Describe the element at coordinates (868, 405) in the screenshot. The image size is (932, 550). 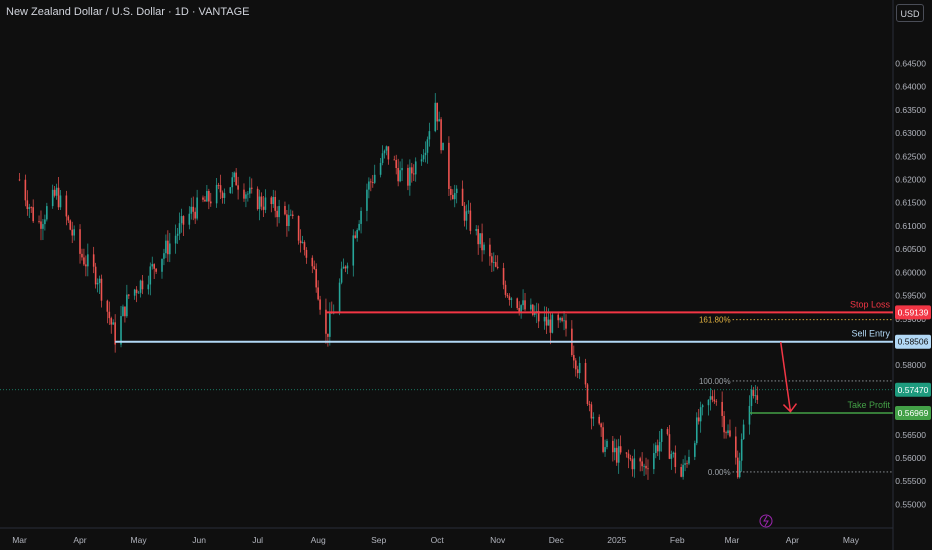
I see `level-label: Take Profit` at that location.